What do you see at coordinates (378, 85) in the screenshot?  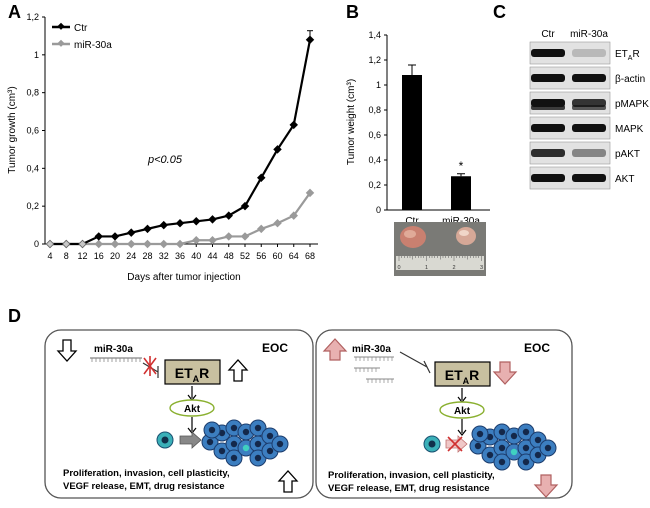 I see `b-y-tick-label: 1` at bounding box center [378, 85].